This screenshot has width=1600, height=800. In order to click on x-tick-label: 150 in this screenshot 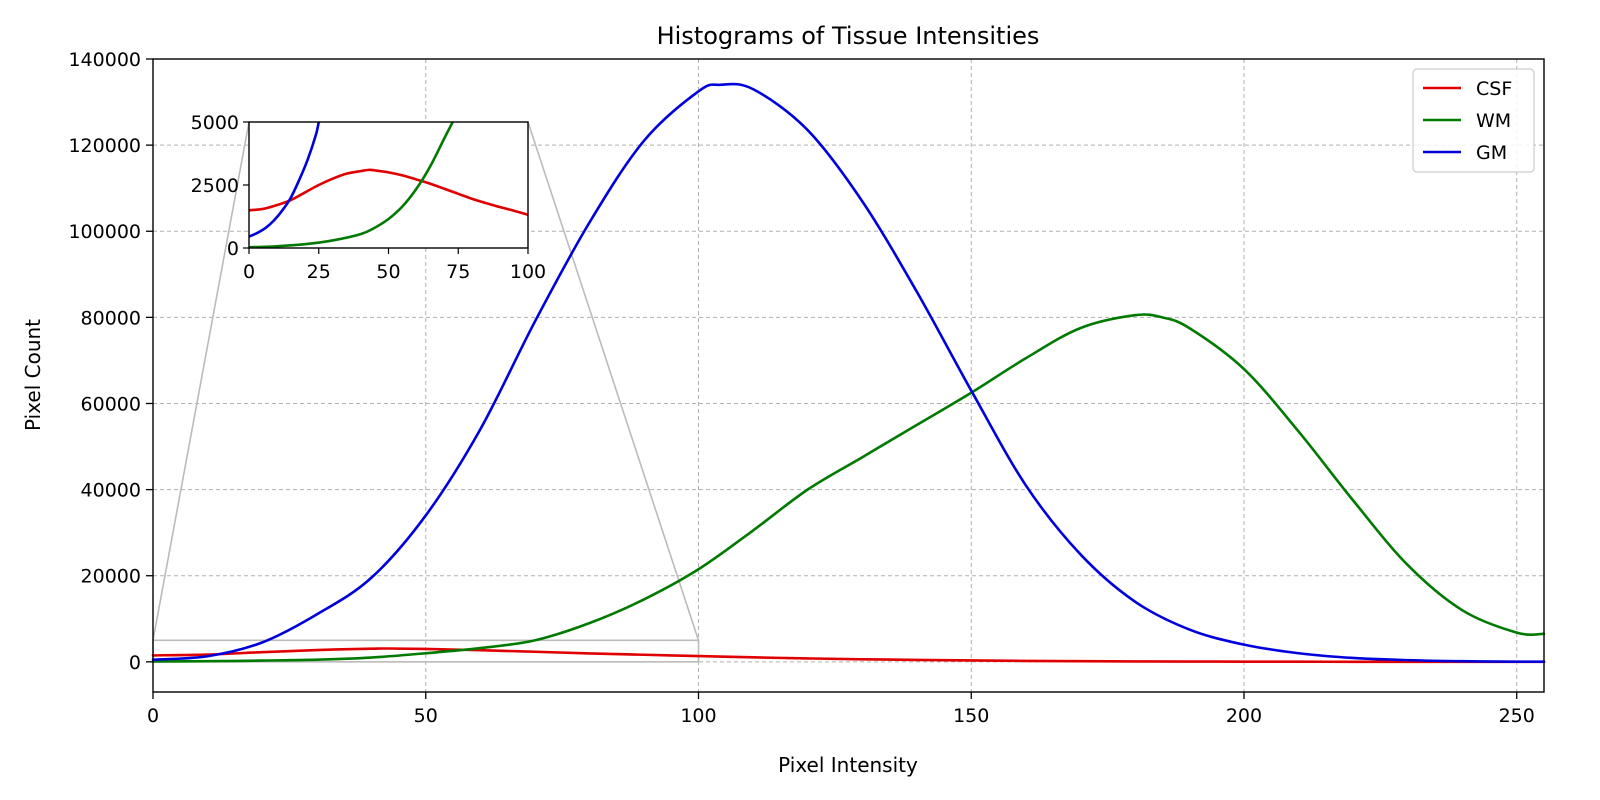, I will do `click(971, 716)`.